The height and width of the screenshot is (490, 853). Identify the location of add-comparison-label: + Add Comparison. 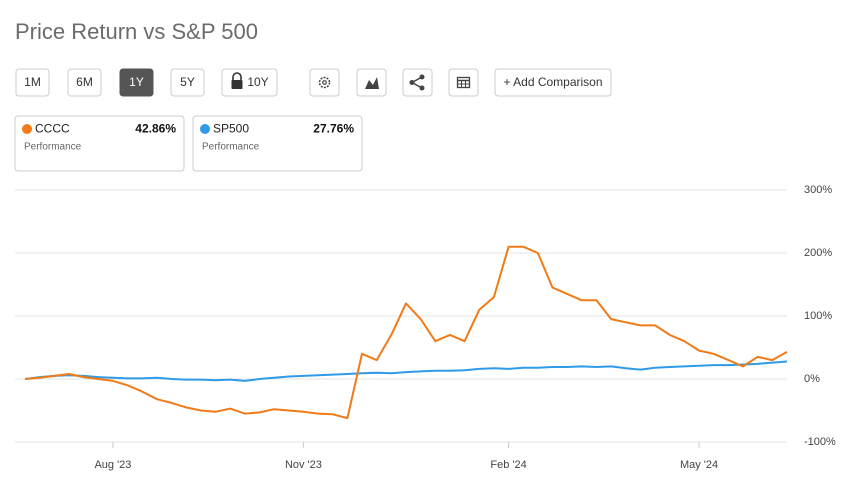
(552, 82).